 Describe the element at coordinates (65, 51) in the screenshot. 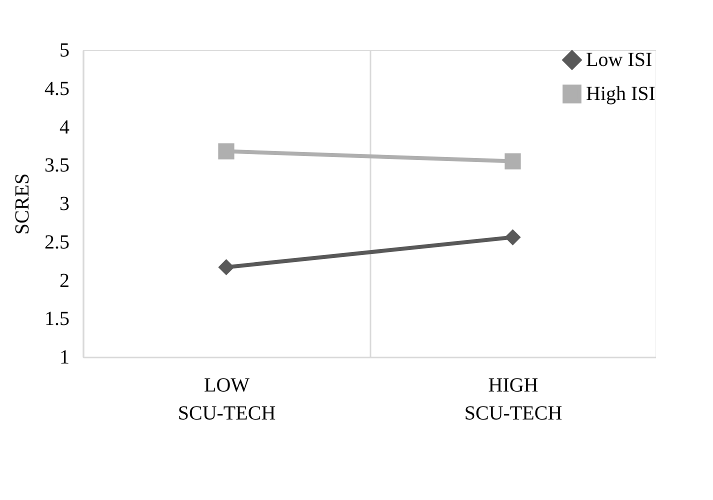

I see `y-tick-label: 5` at that location.